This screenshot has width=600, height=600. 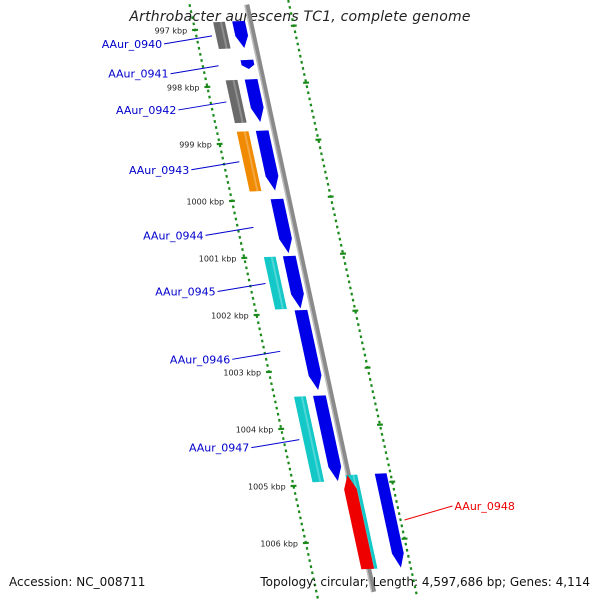 I want to click on orange-feature-block, so click(x=249, y=161).